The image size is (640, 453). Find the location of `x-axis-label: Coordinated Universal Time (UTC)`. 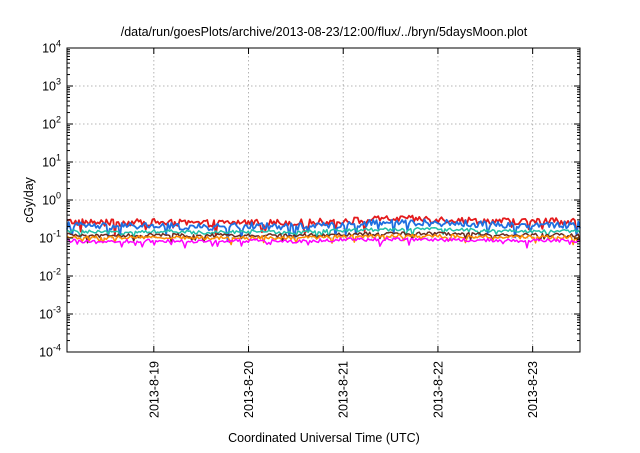

x-axis-label: Coordinated Universal Time (UTC) is located at coordinates (324, 438).